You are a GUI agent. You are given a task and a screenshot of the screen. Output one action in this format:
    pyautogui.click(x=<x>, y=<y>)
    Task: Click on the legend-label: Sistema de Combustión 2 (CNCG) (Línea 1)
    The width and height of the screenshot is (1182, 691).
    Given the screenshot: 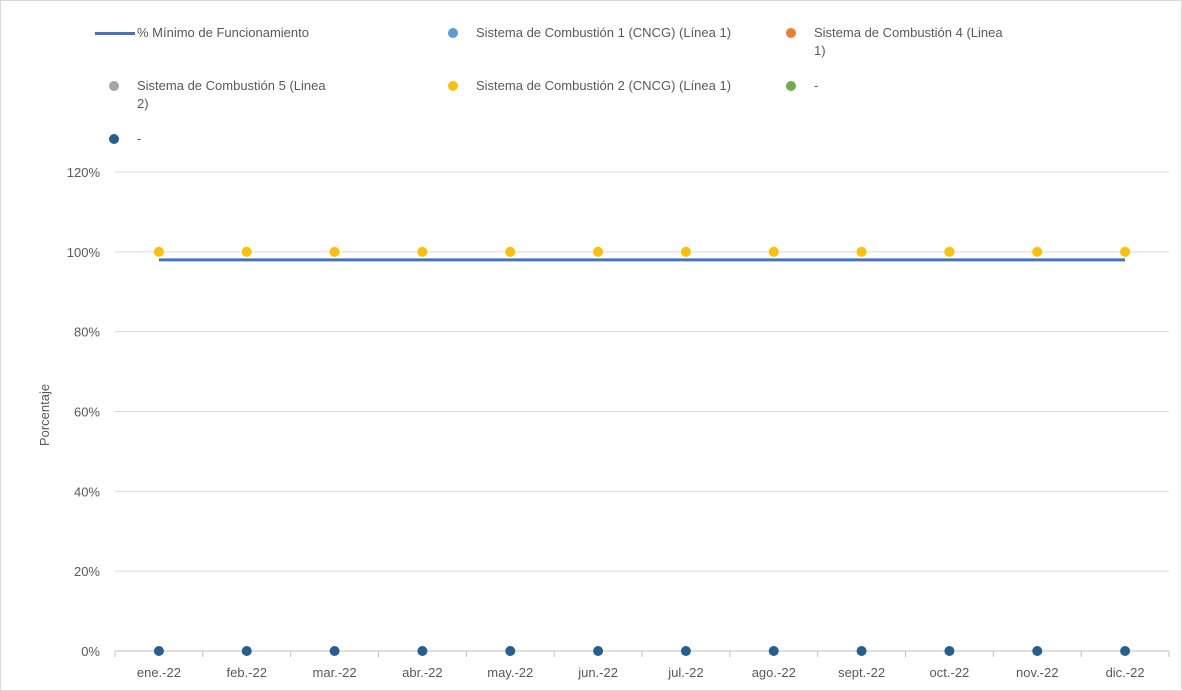 What is the action you would take?
    pyautogui.click(x=604, y=85)
    